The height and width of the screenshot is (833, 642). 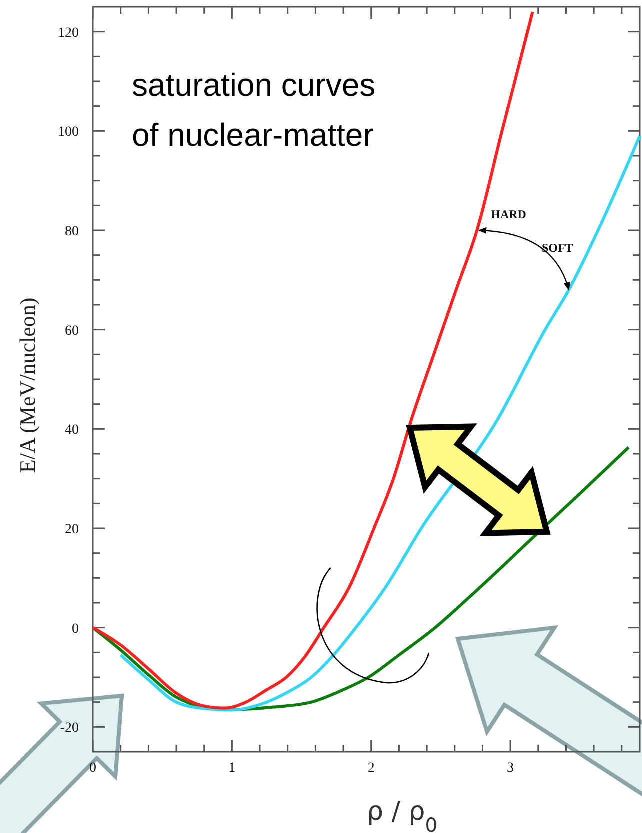 I want to click on y-tick-label: 0, so click(x=75, y=629).